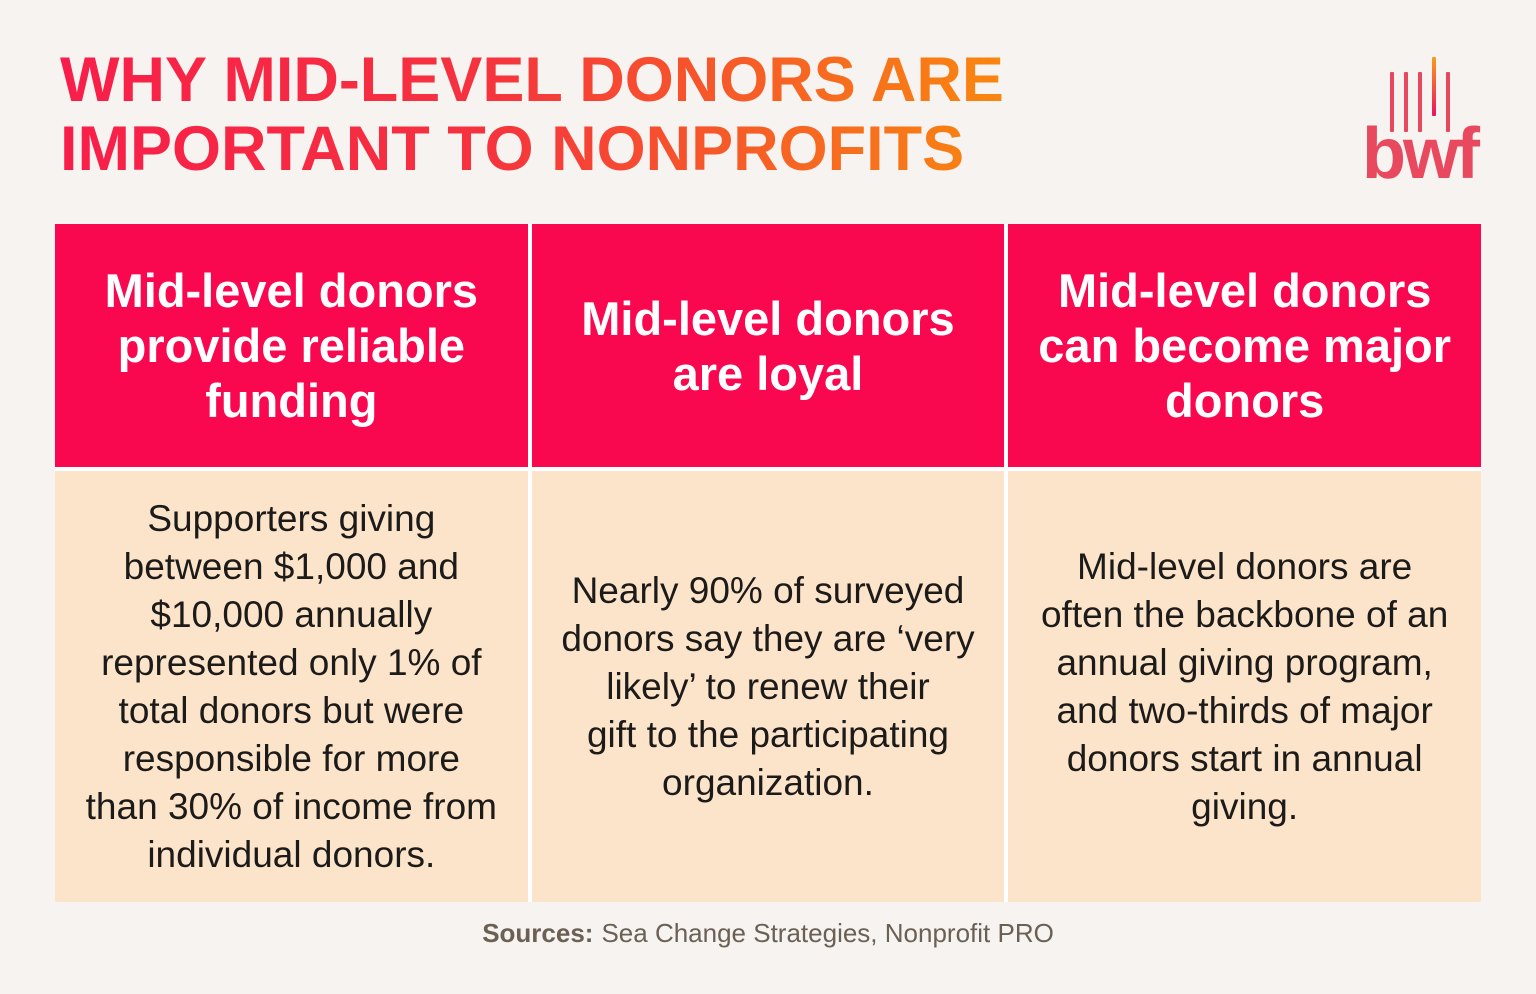 Image resolution: width=1536 pixels, height=994 pixels. Describe the element at coordinates (532, 80) in the screenshot. I see `page-title-line-1: WHY MID-LEVEL DONORS ARE` at that location.